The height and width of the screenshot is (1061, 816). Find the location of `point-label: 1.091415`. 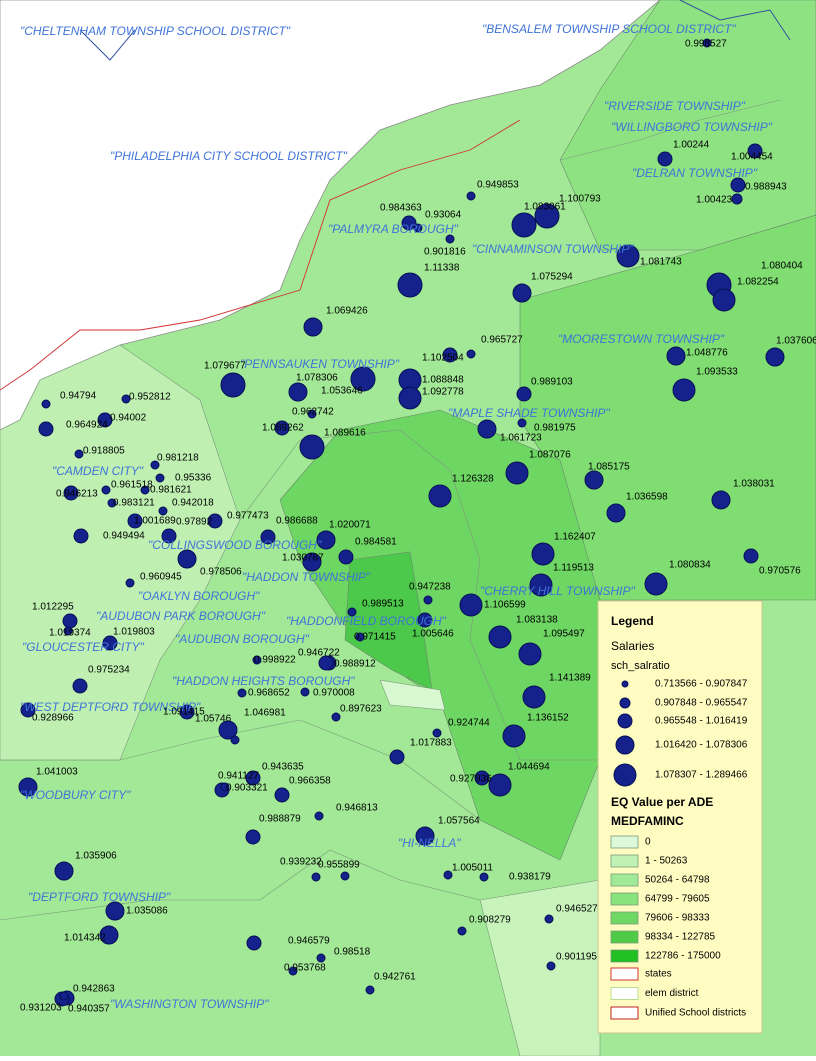

point-label: 1.091415 is located at coordinates (184, 712).